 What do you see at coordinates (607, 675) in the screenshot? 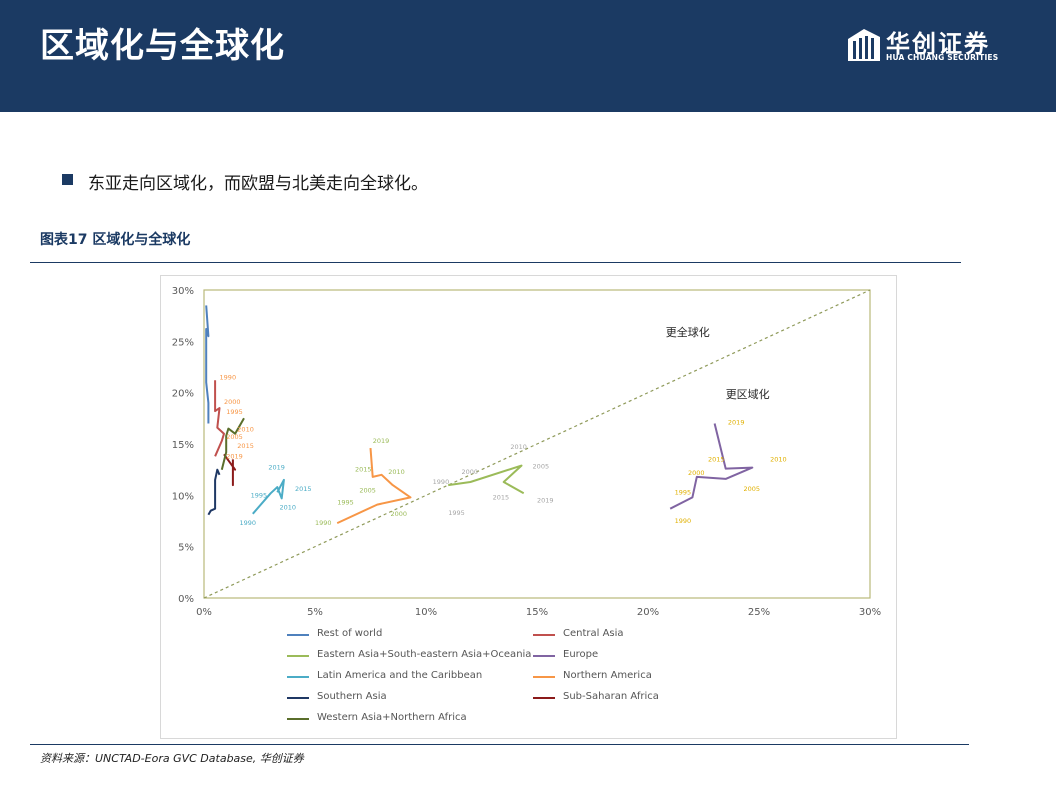
I see `legend-label: Northern America` at bounding box center [607, 675].